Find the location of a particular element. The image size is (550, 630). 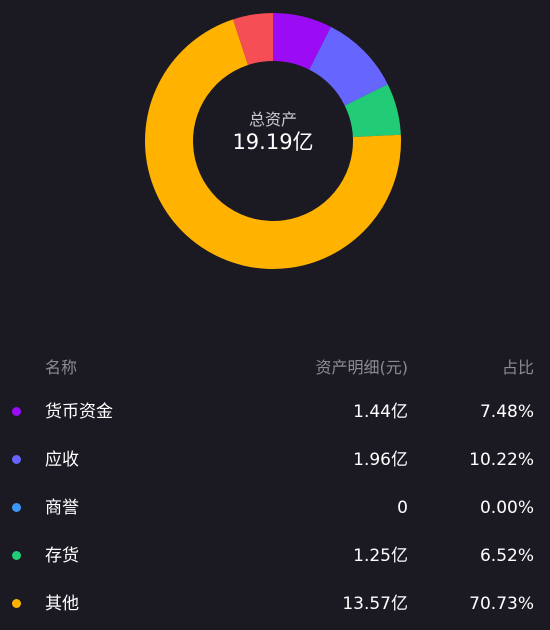

row-name: 存货 is located at coordinates (62, 556).